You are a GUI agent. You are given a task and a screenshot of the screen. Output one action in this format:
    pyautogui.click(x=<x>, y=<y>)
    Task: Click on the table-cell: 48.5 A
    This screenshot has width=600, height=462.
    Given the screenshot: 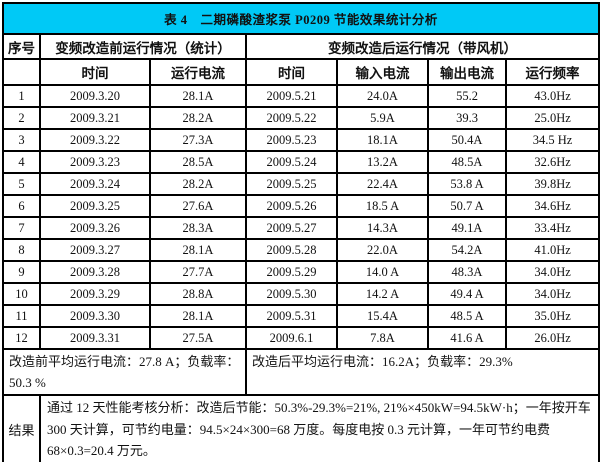 What is the action you would take?
    pyautogui.click(x=467, y=316)
    